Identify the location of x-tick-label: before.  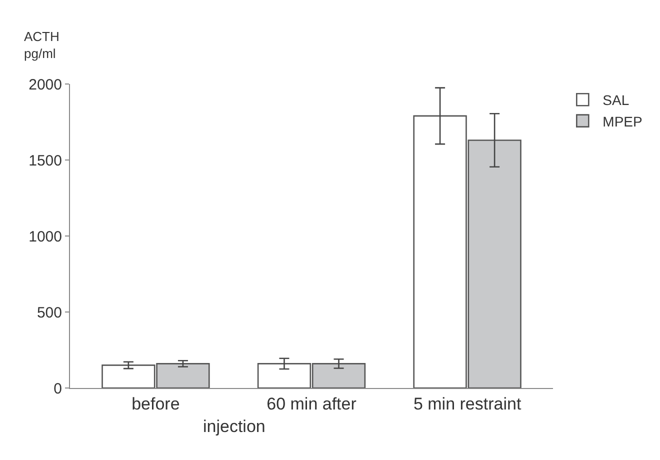
(156, 404).